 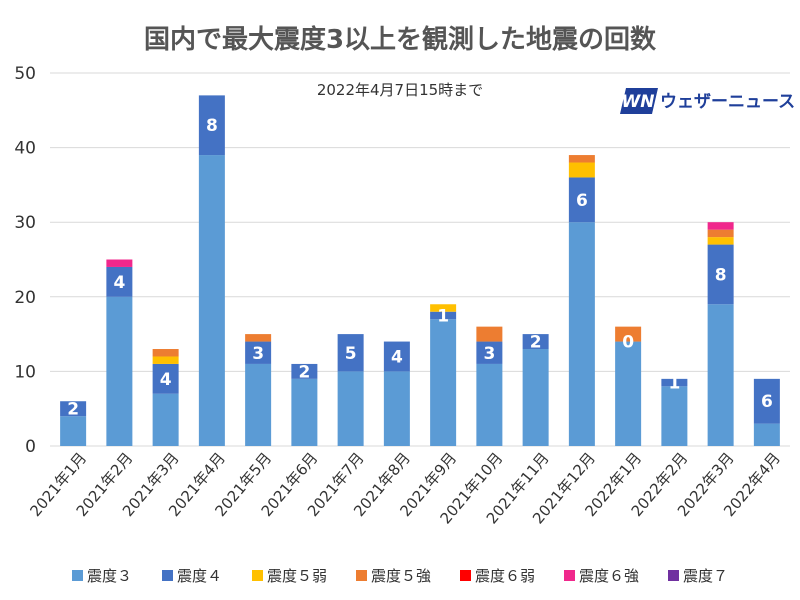 I want to click on legend-label: 震度７, so click(x=705, y=576).